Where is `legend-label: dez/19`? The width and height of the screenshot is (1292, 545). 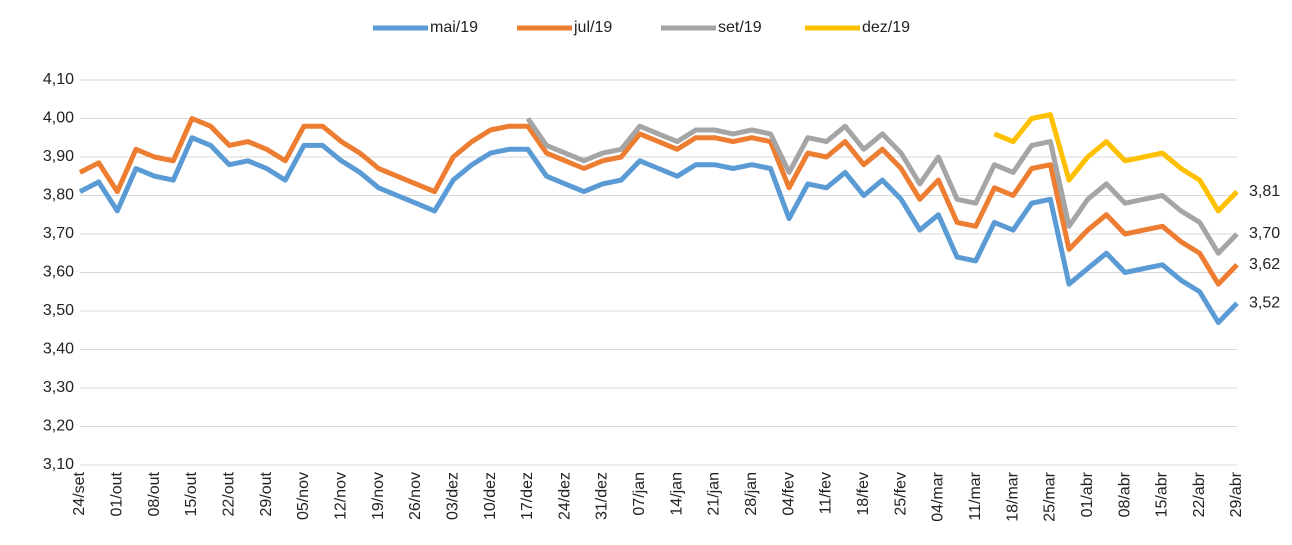 legend-label: dez/19 is located at coordinates (886, 27).